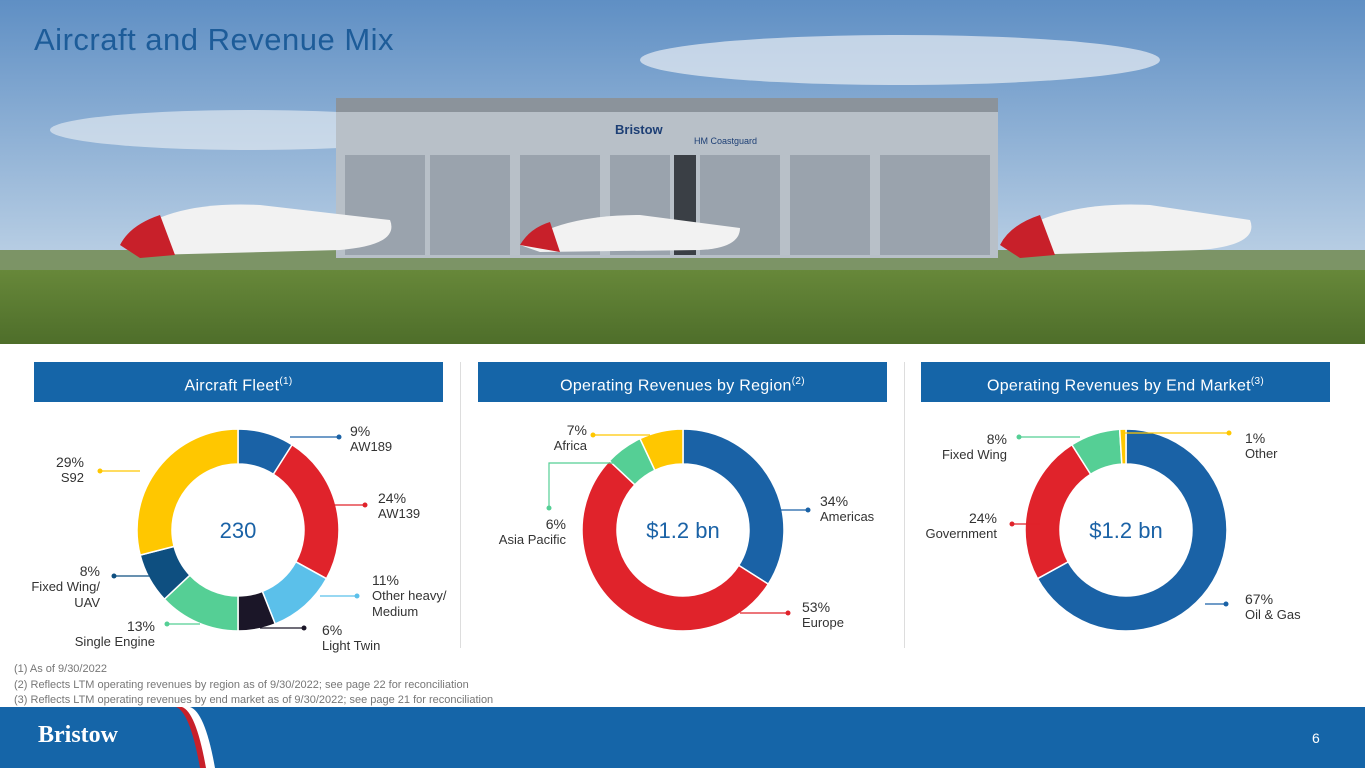  Describe the element at coordinates (72, 477) in the screenshot. I see `category-label: S92` at that location.